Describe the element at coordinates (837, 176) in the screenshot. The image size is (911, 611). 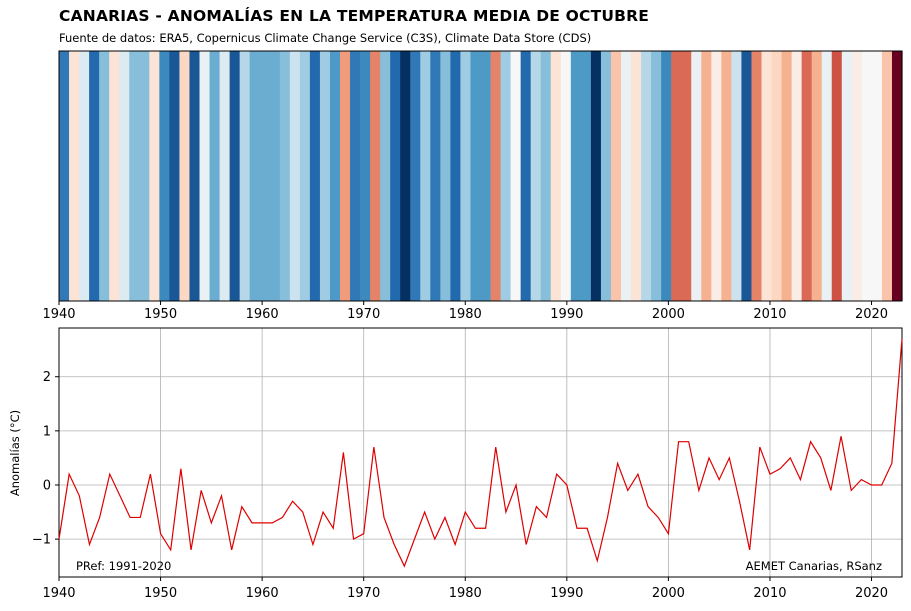
I see `stripe-2017` at that location.